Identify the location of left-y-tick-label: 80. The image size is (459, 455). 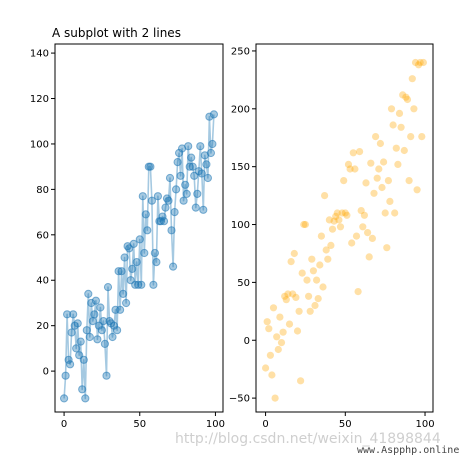
(42, 190).